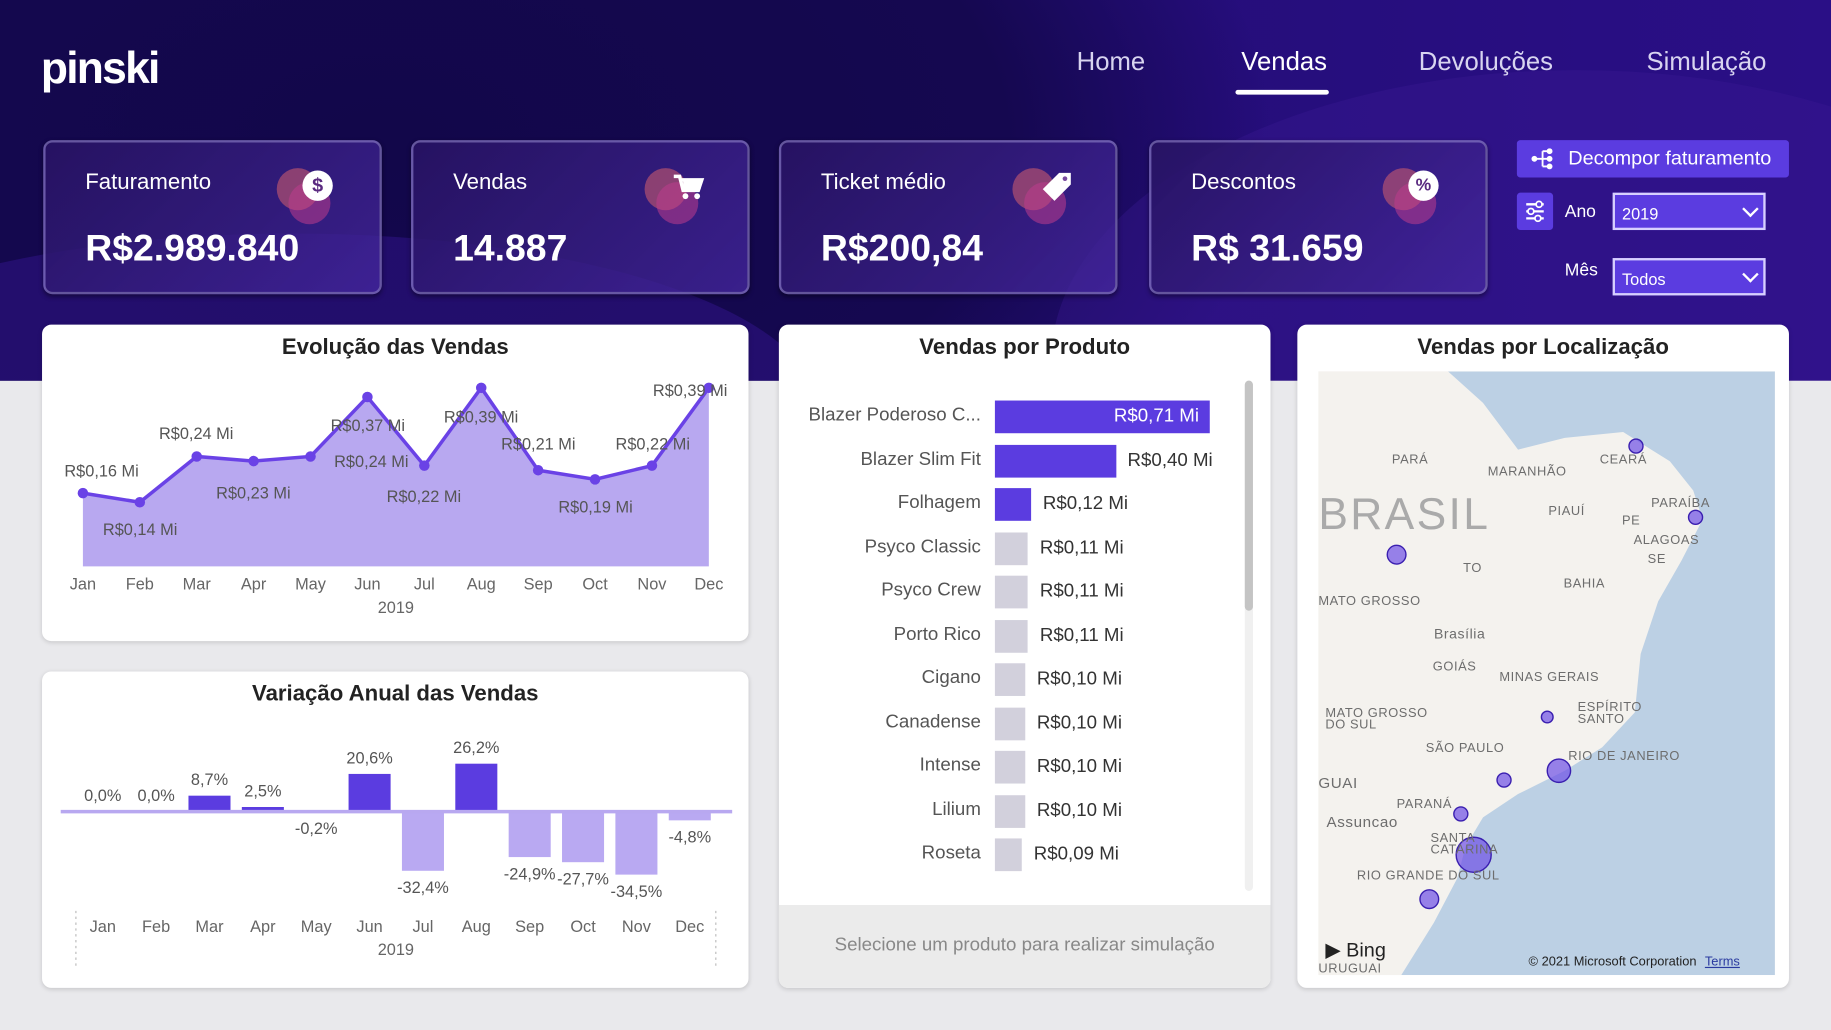 Image resolution: width=1831 pixels, height=1030 pixels. What do you see at coordinates (1404, 515) in the screenshot?
I see `map-place-label: BRASIL` at bounding box center [1404, 515].